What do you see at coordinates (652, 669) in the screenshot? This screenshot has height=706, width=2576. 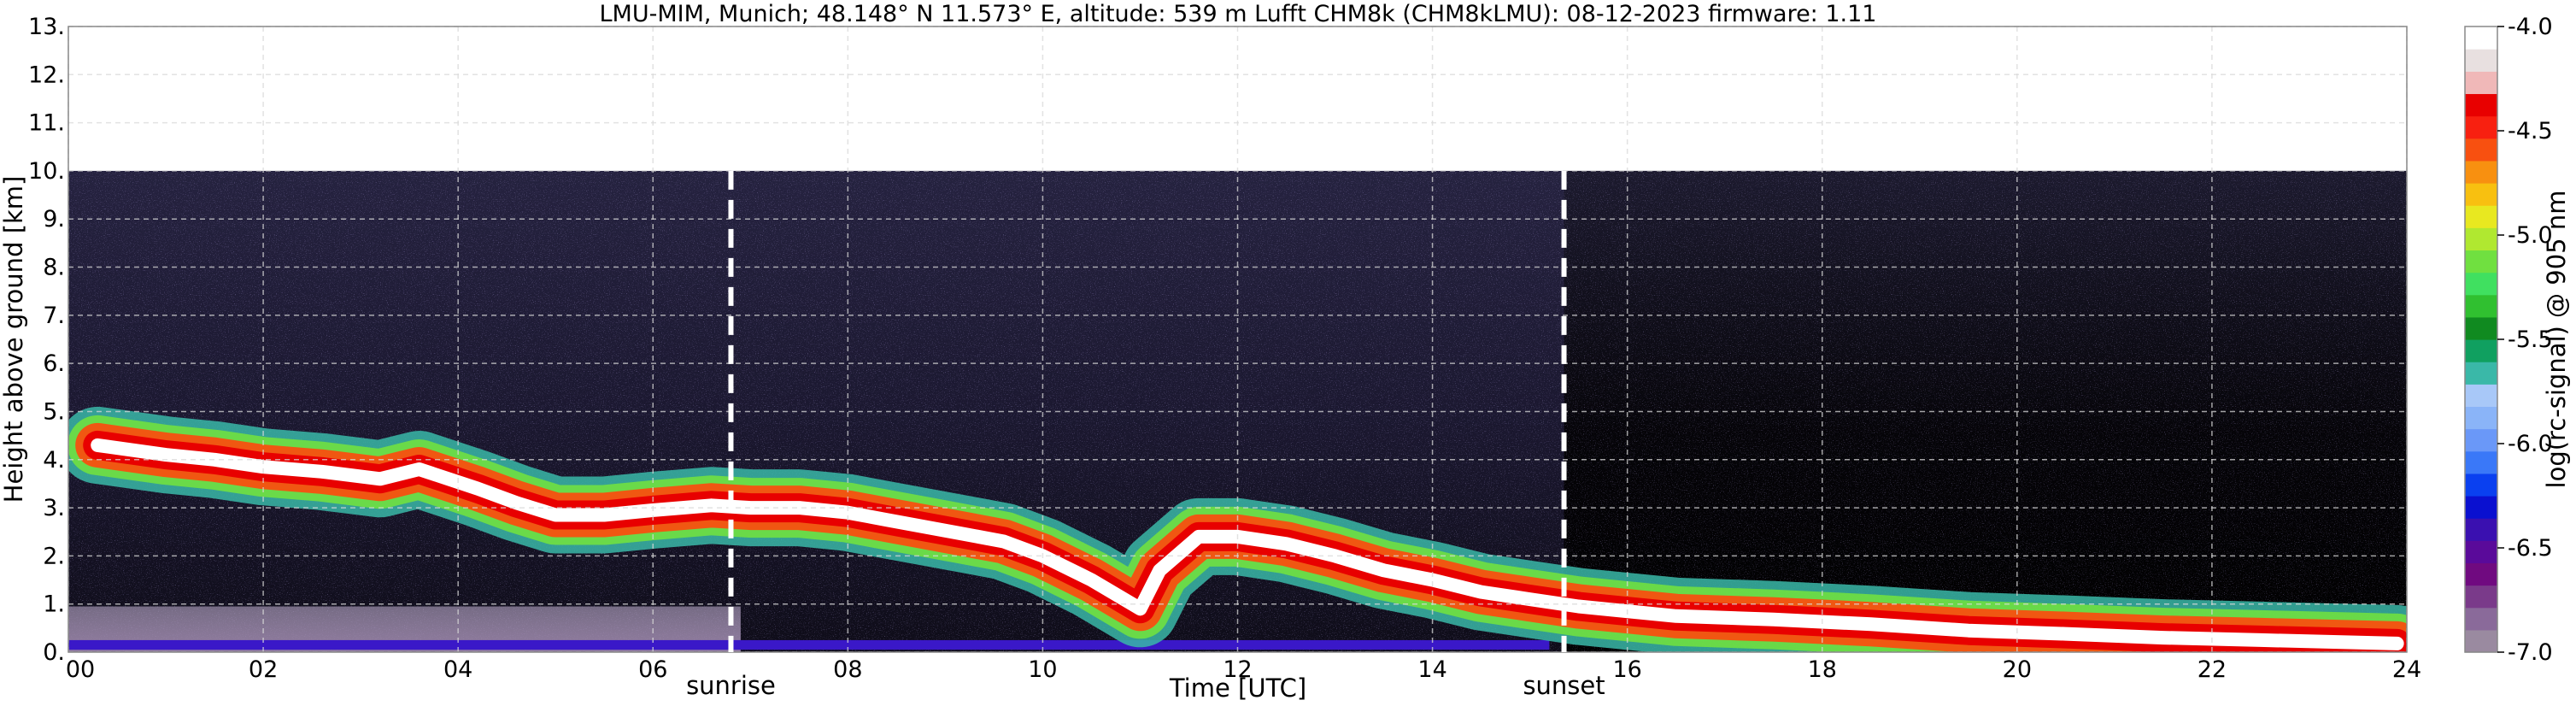 I see `x-tick-label: 06` at bounding box center [652, 669].